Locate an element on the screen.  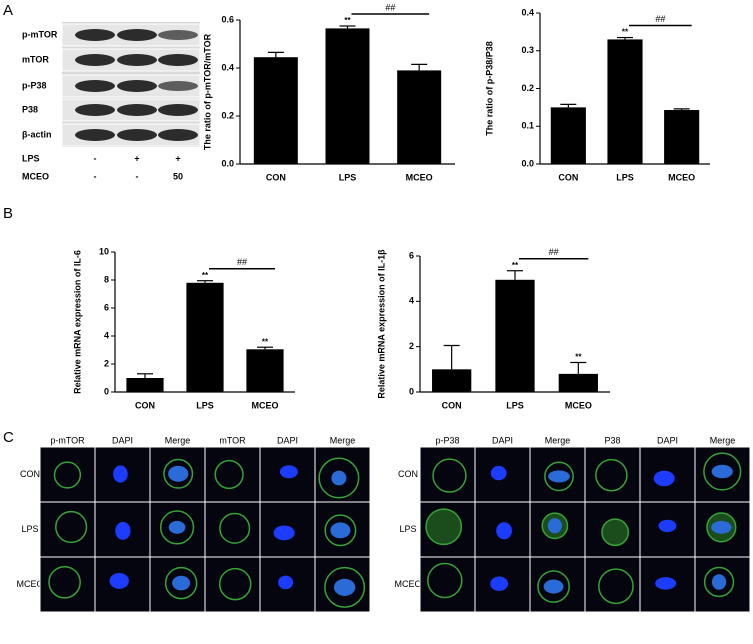
y-tick-label: 0.3 is located at coordinates (527, 50).